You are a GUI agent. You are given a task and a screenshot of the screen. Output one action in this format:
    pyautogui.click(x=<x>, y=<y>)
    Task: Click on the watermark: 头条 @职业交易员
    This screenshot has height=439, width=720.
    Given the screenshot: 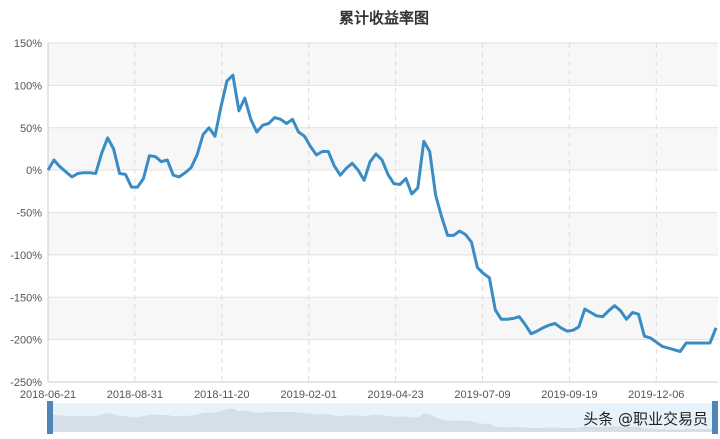 What is the action you would take?
    pyautogui.click(x=645, y=419)
    